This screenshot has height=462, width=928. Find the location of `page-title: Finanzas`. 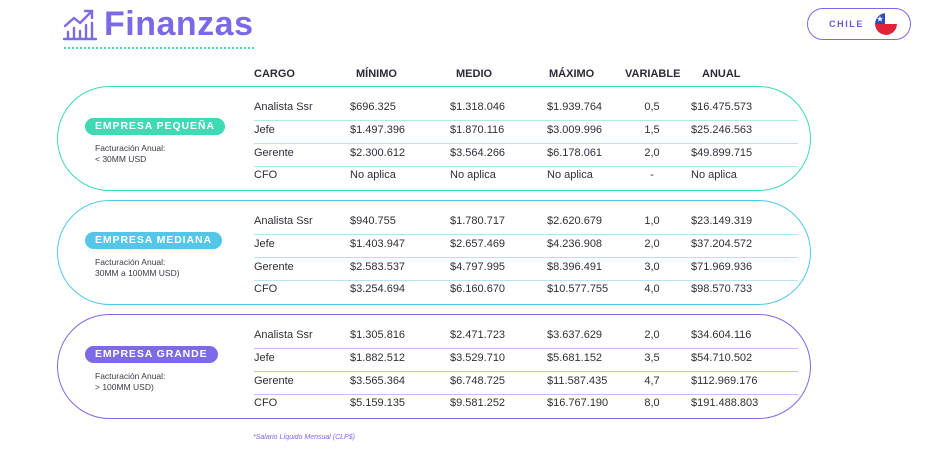

page-title: Finanzas is located at coordinates (179, 23).